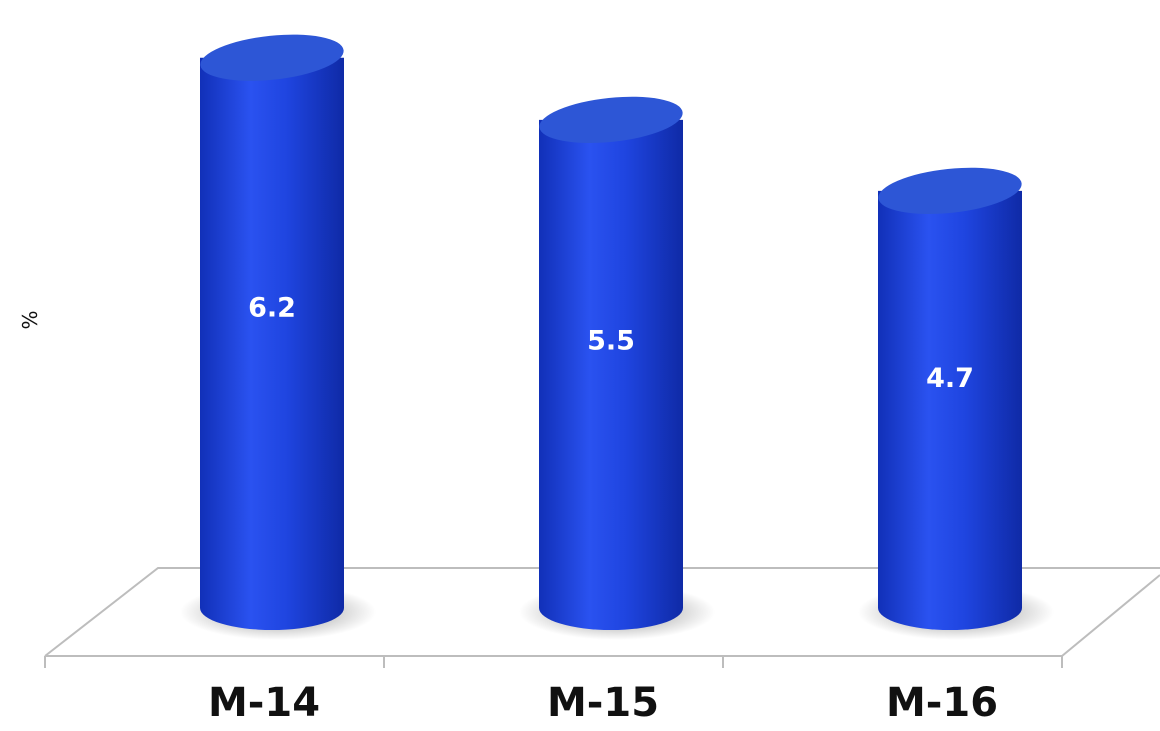 This screenshot has height=731, width=1160. What do you see at coordinates (1110, 615) in the screenshot?
I see `floor-right-edge` at bounding box center [1110, 615].